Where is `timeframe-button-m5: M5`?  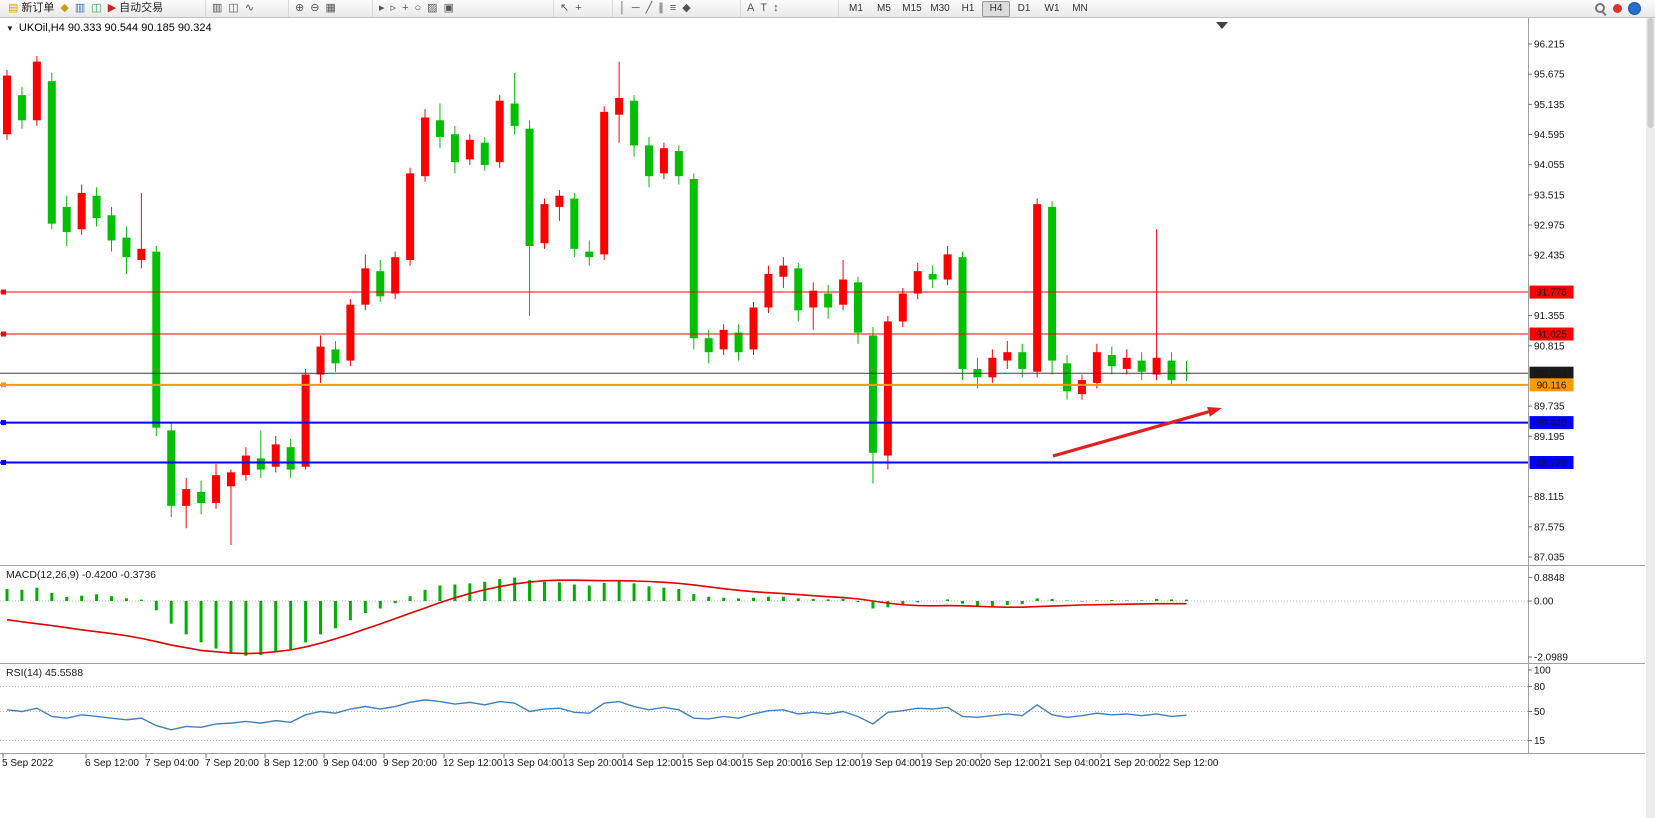 timeframe-button-m5: M5 is located at coordinates (884, 8).